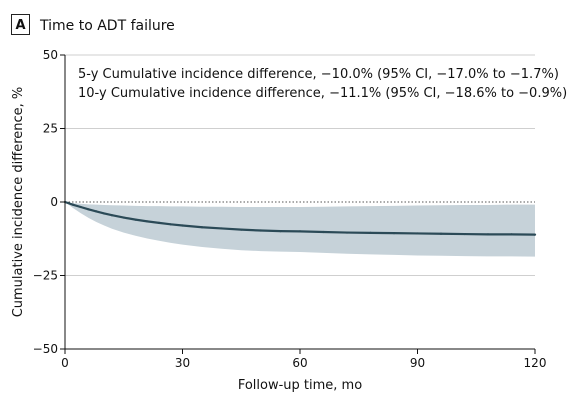 This screenshot has height=401, width=575. What do you see at coordinates (54, 202) in the screenshot?
I see `y-tick-label: 0` at bounding box center [54, 202].